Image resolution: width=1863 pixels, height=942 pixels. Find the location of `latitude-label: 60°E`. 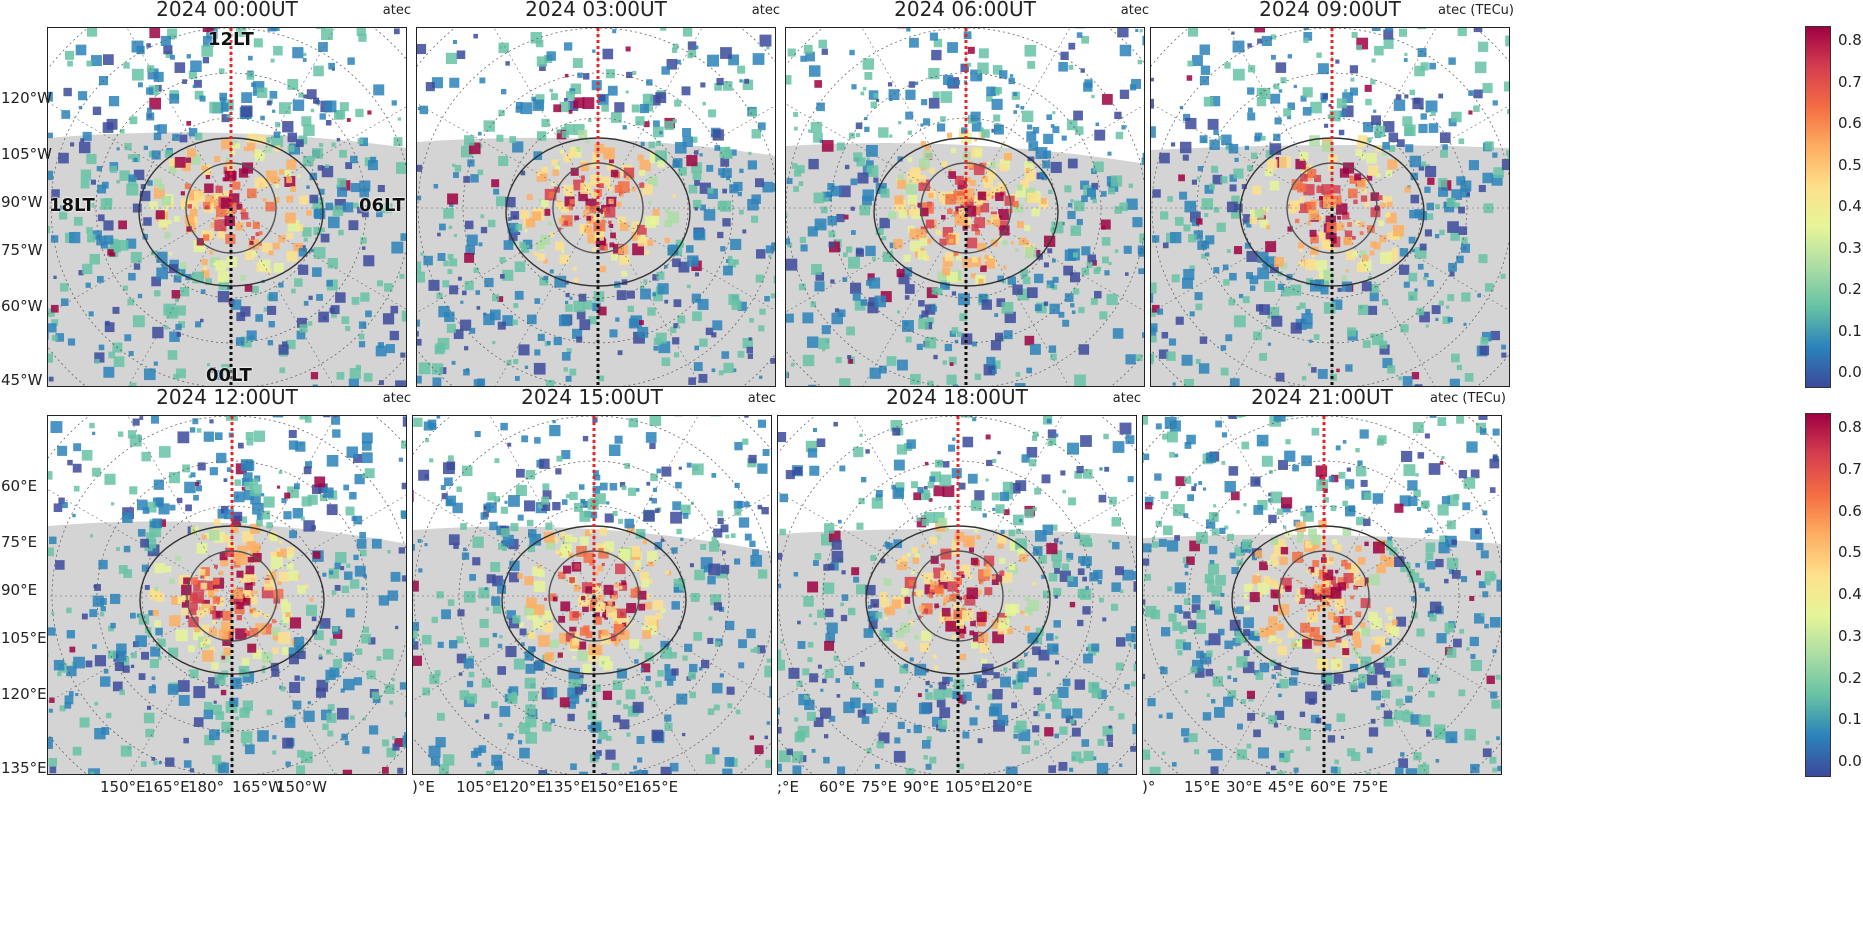

latitude-label: 60°E is located at coordinates (19, 486).